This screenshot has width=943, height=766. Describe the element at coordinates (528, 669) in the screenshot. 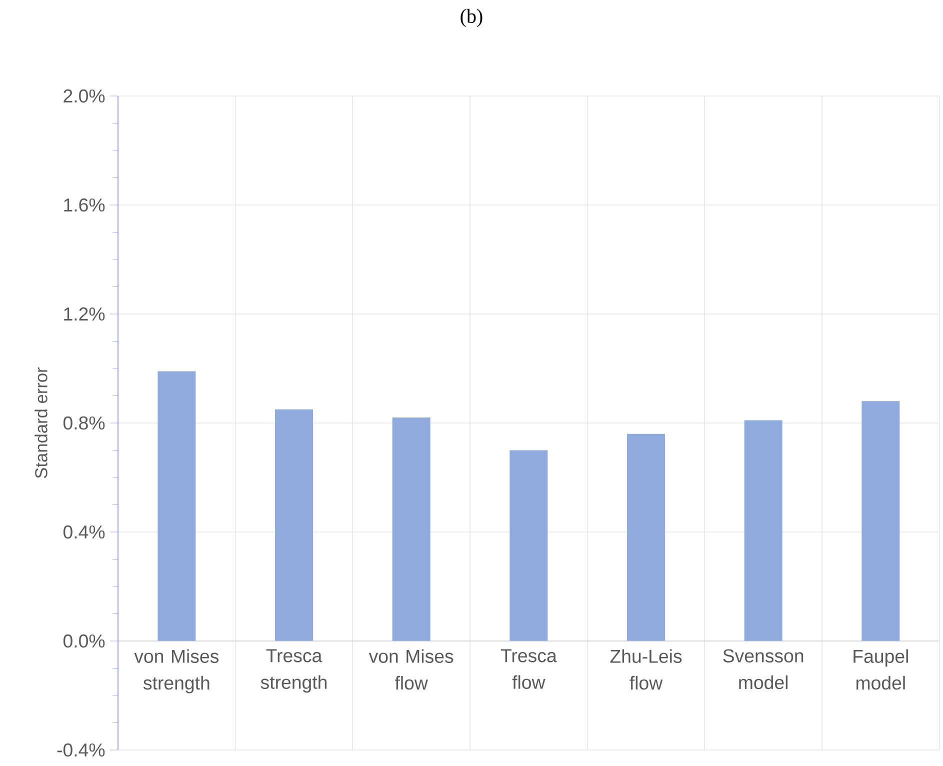

I see `x-tick-label: Tresca flow` at that location.